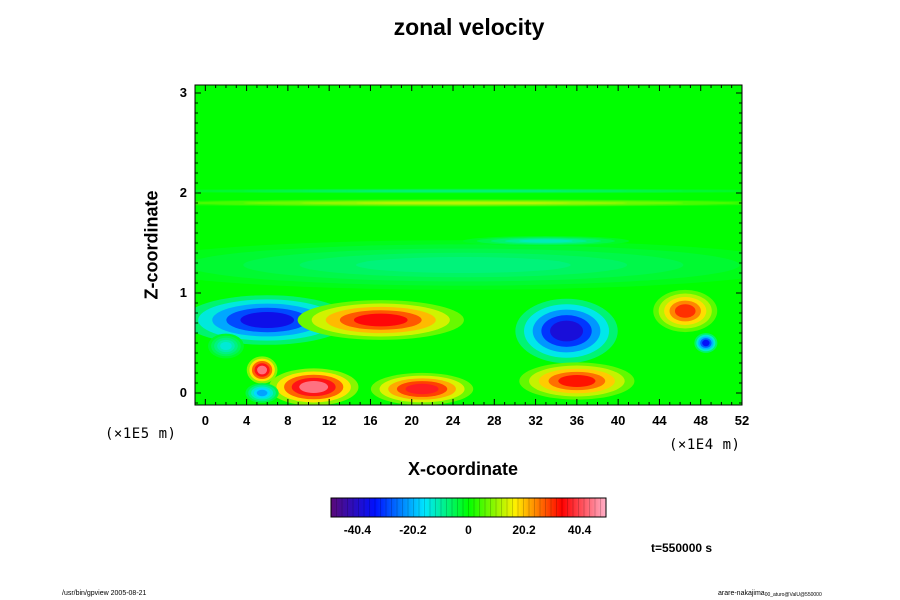  What do you see at coordinates (618, 420) in the screenshot?
I see `x-tick-label: 40` at bounding box center [618, 420].